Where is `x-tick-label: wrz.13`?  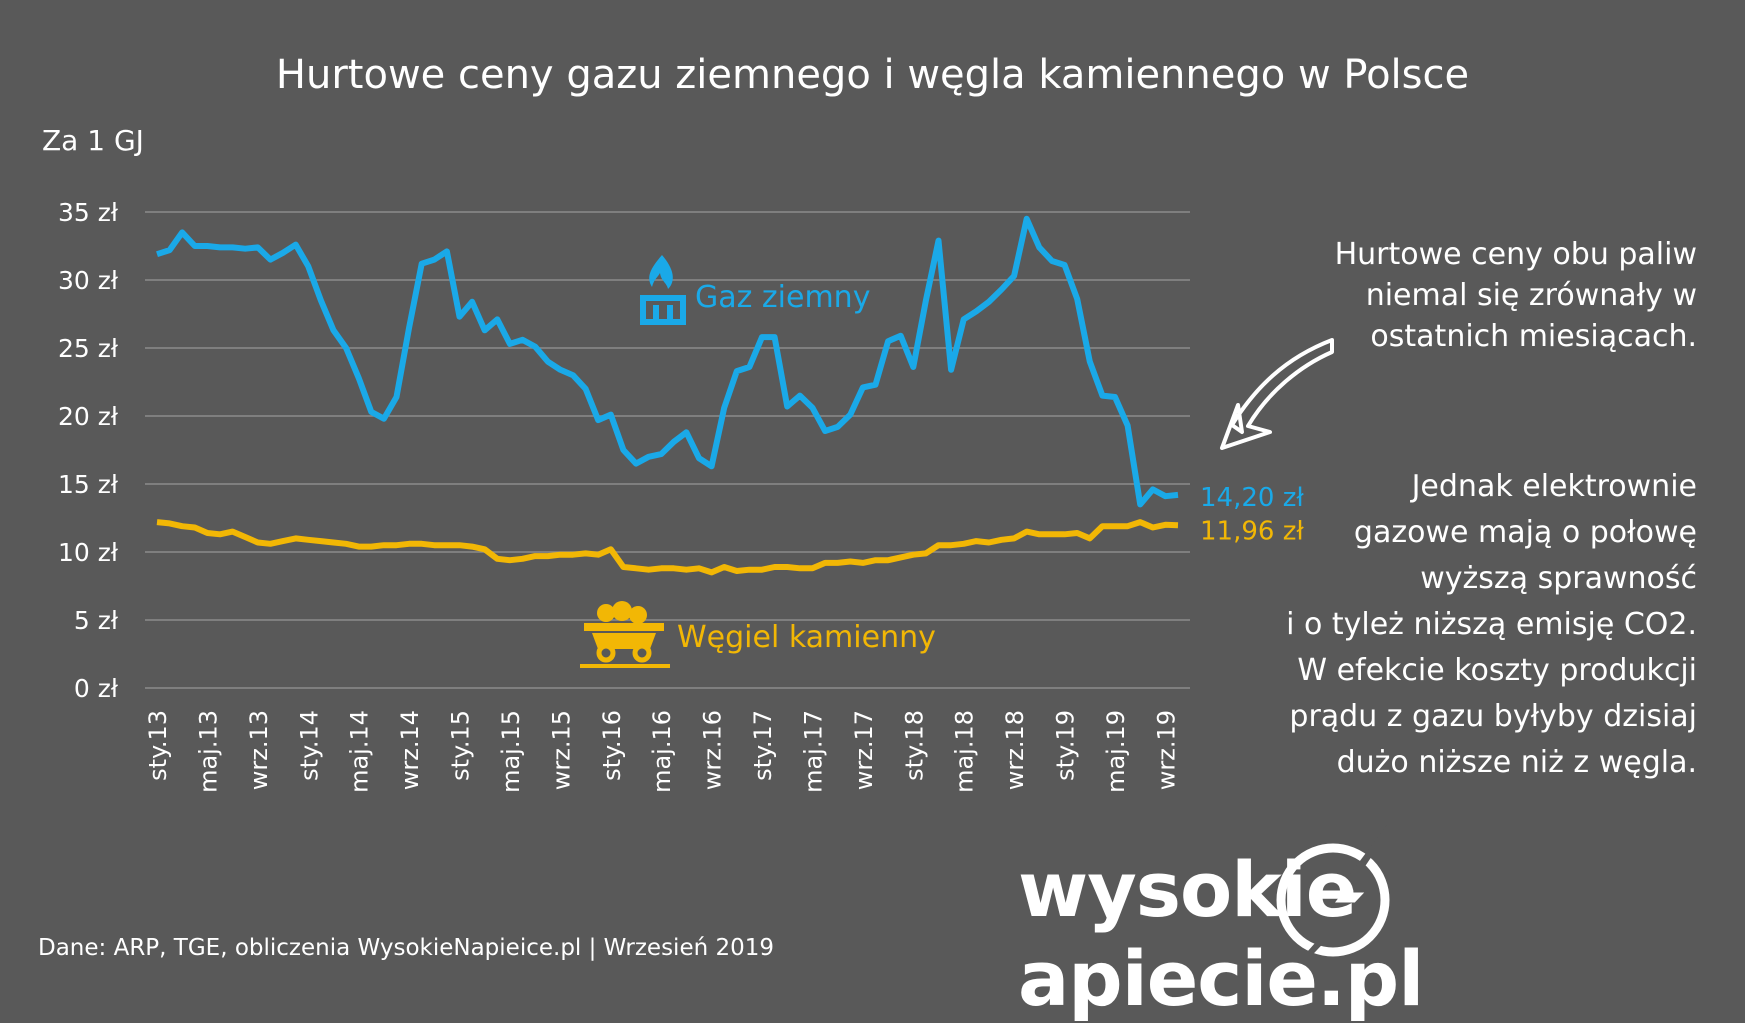 x-tick-label: wrz.13 is located at coordinates (259, 750).